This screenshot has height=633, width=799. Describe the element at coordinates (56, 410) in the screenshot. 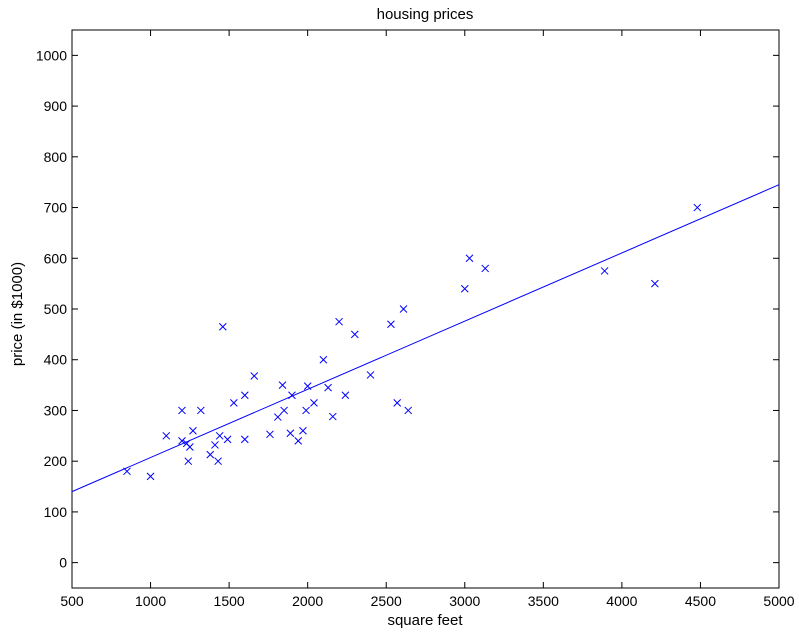

I see `y-tick-label: 300` at that location.